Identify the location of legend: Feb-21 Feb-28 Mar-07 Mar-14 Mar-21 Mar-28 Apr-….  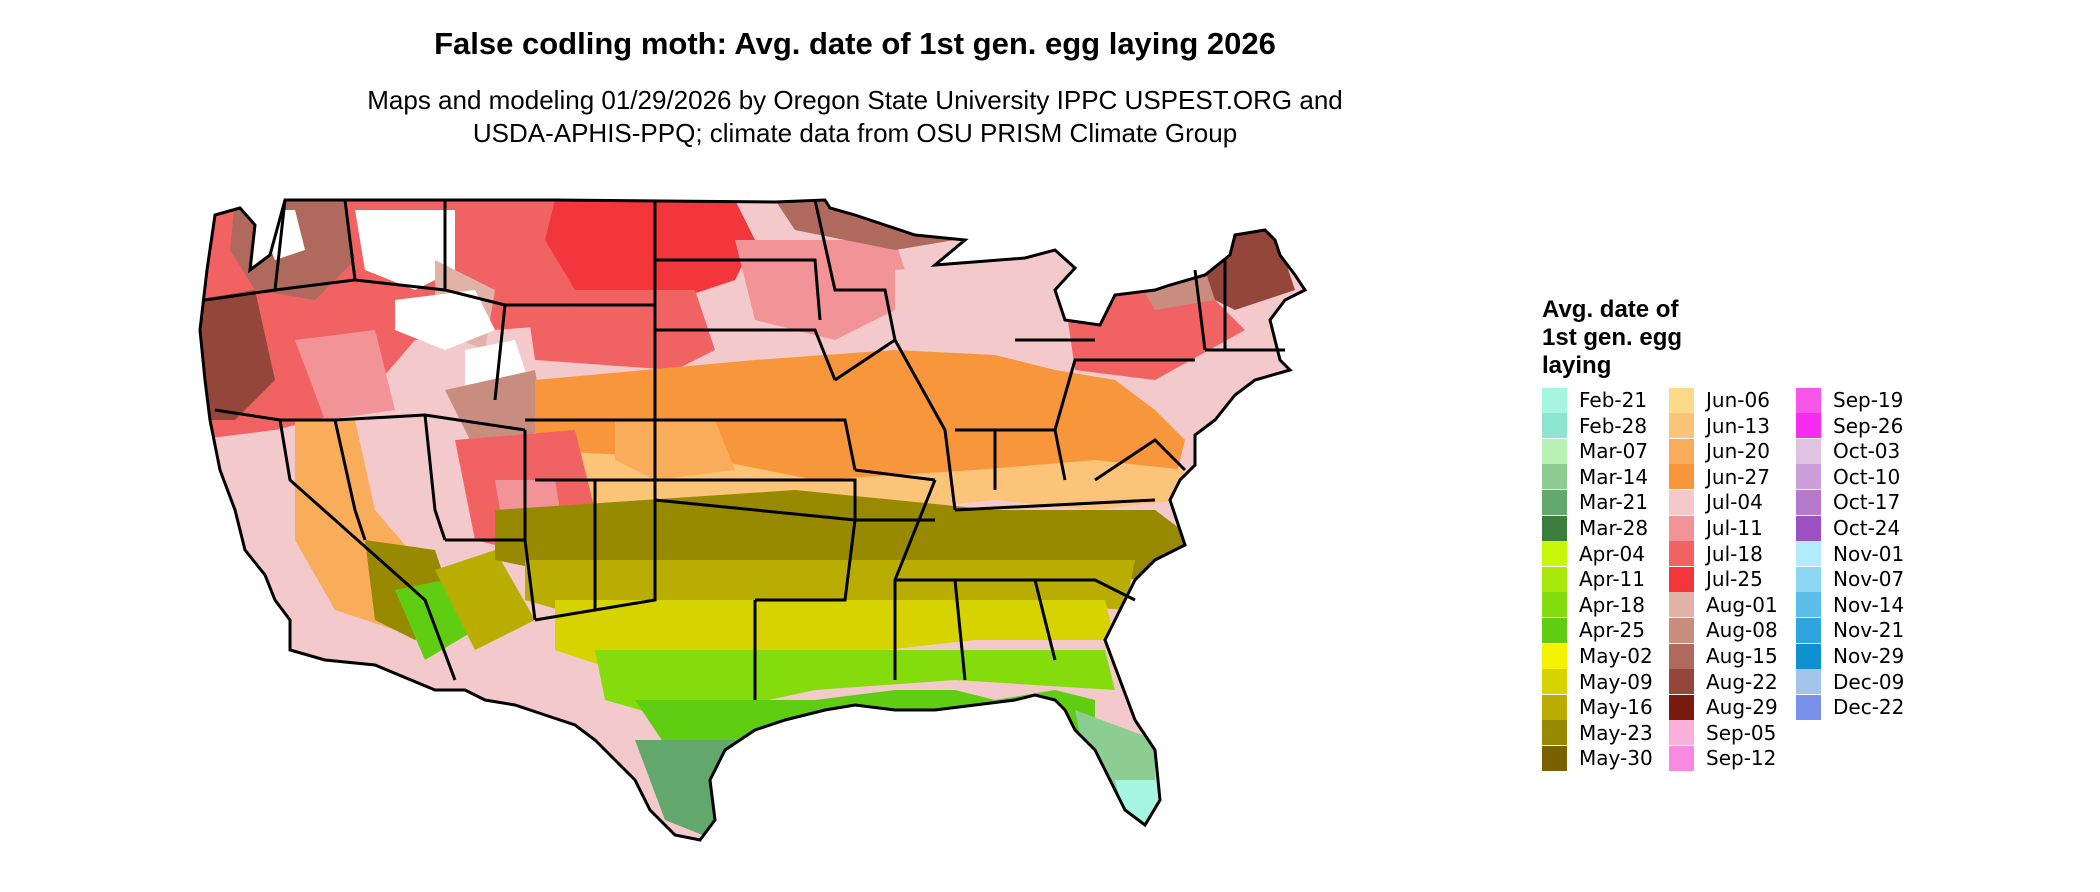
(1772, 582).